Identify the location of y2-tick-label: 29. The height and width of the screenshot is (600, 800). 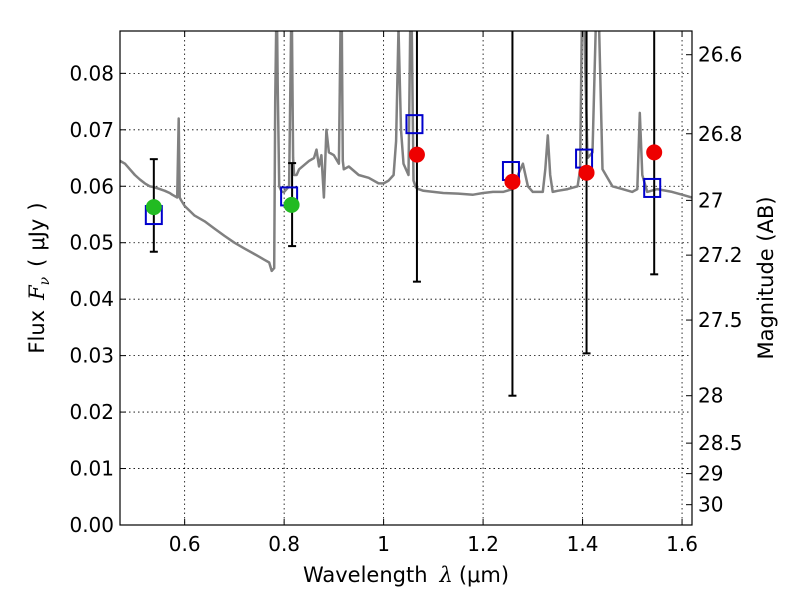
(710, 474).